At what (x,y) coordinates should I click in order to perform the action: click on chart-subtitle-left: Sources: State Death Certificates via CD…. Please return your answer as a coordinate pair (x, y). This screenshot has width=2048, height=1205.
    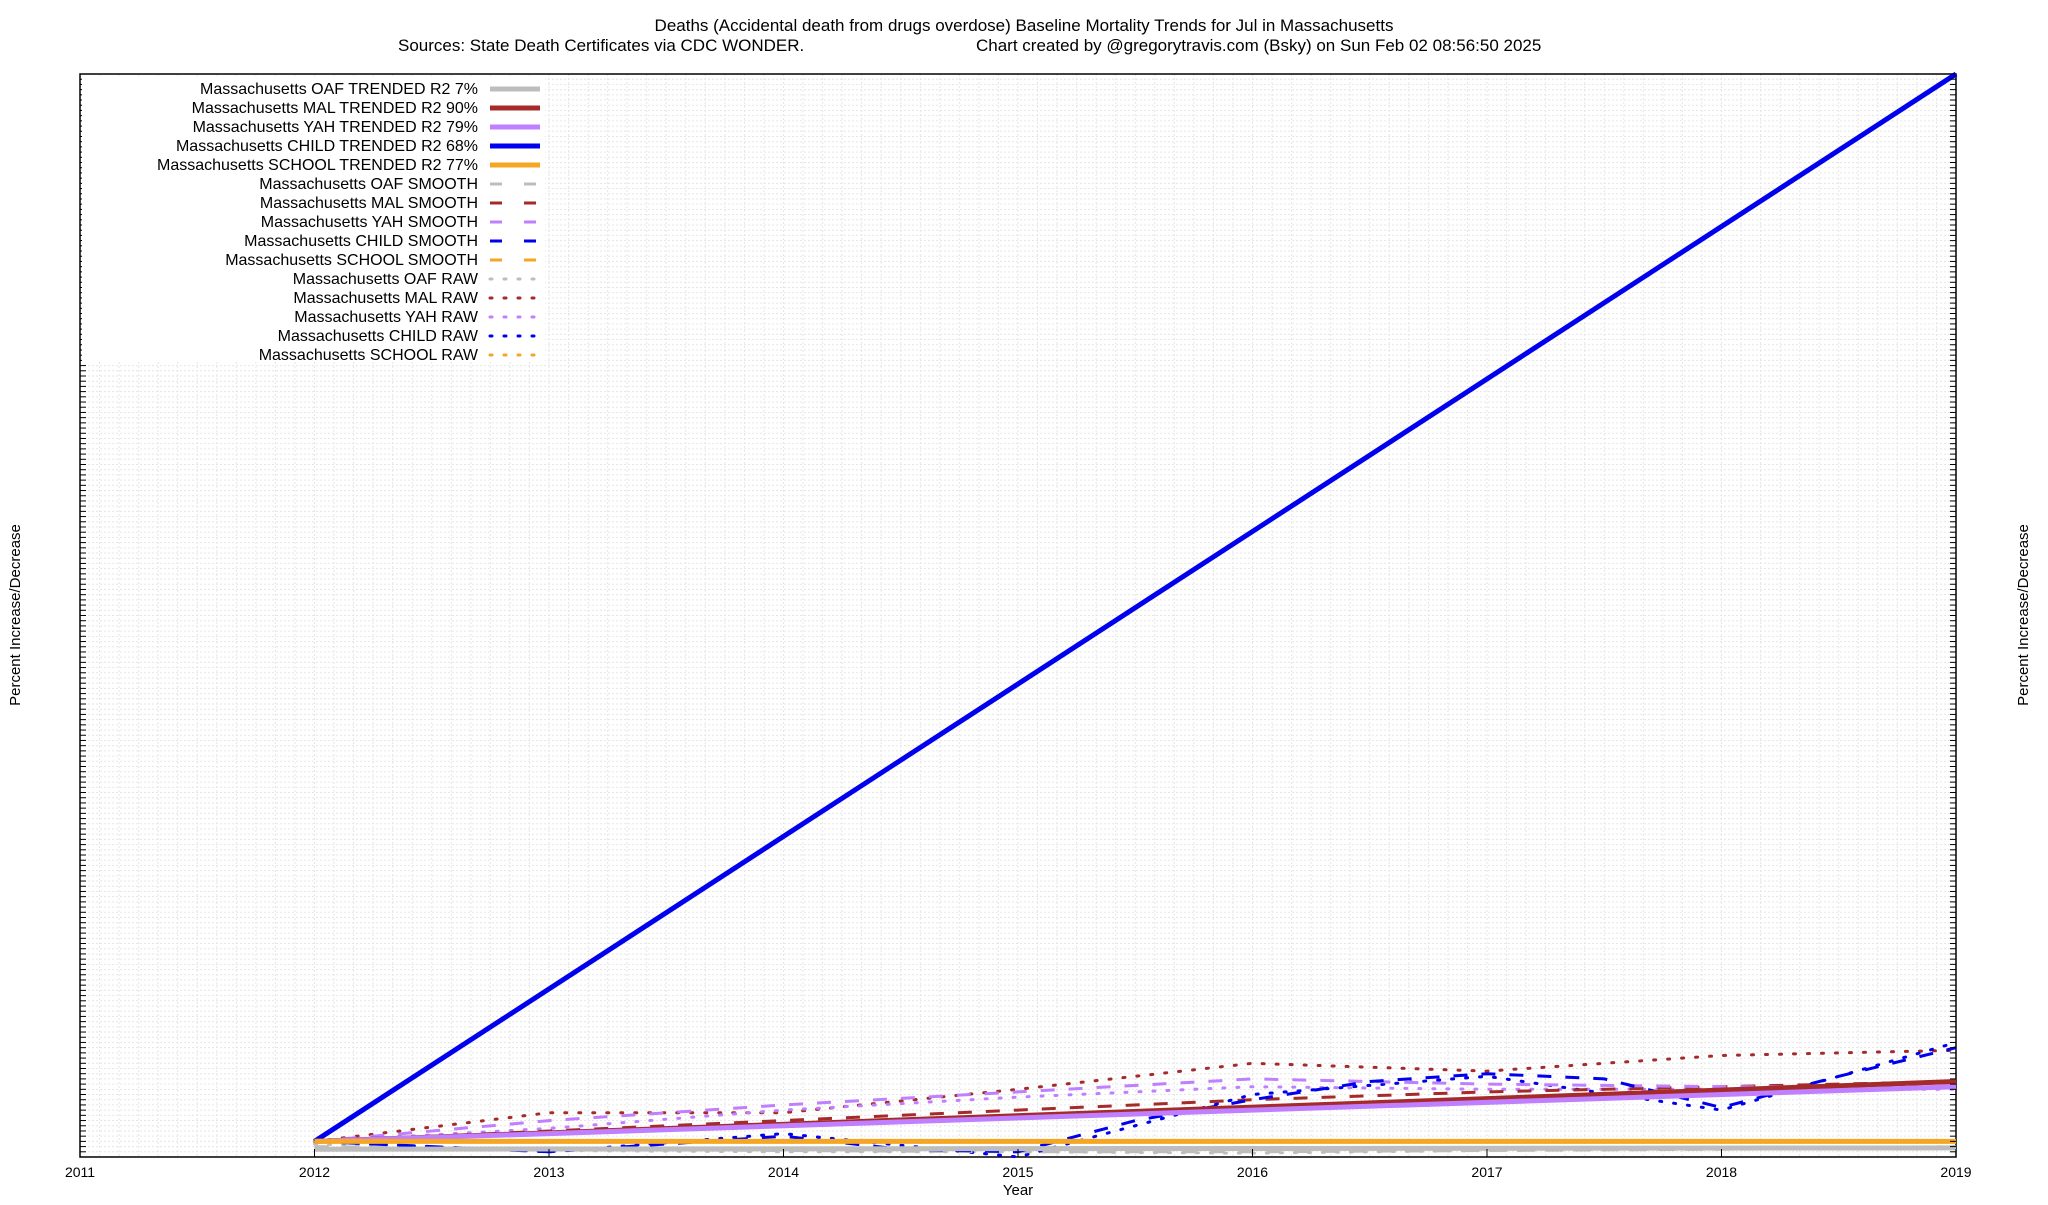
    Looking at the image, I should click on (601, 45).